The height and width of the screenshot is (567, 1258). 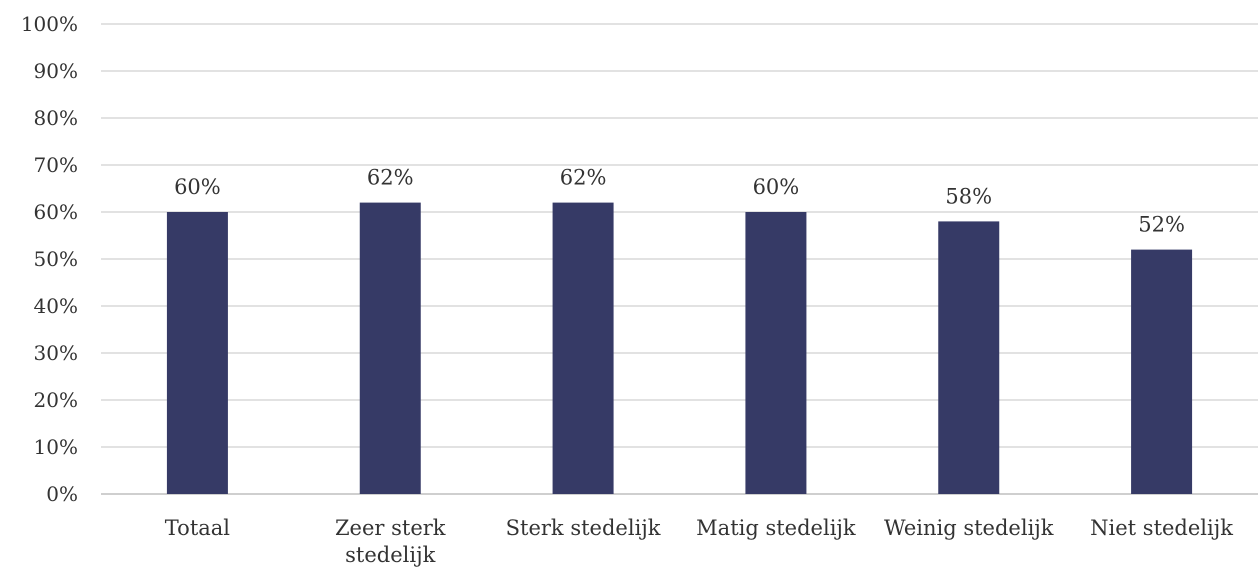 What do you see at coordinates (56, 212) in the screenshot?
I see `y-tick-label-60: 60%` at bounding box center [56, 212].